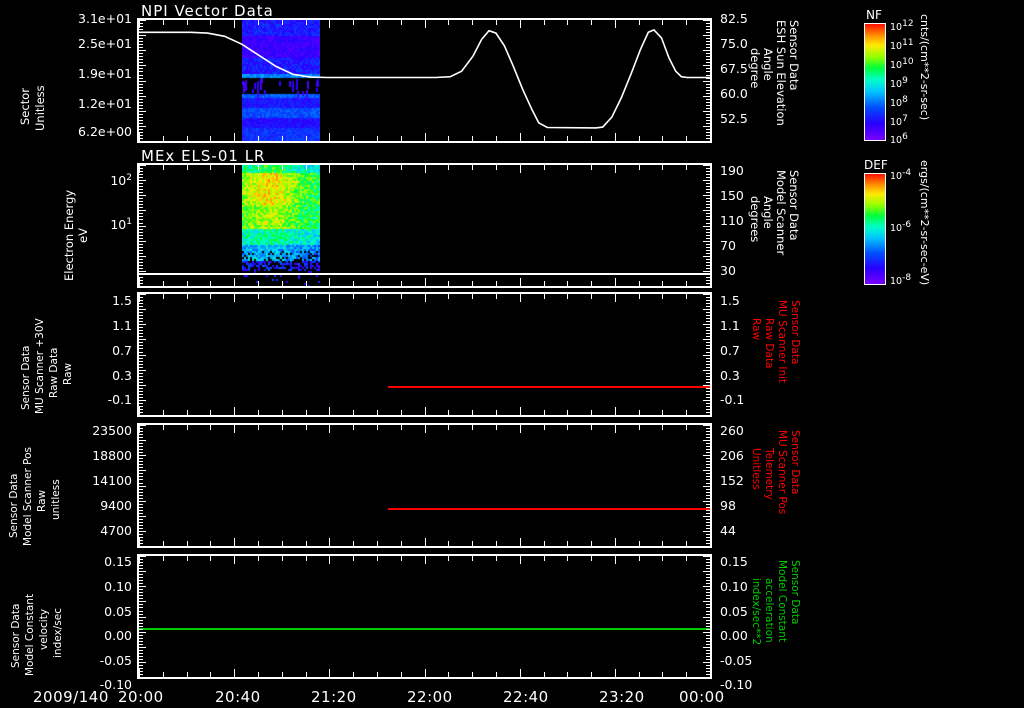 The image size is (1024, 708). I want to click on plot-frame-mu-scanner-30v, so click(424, 354).